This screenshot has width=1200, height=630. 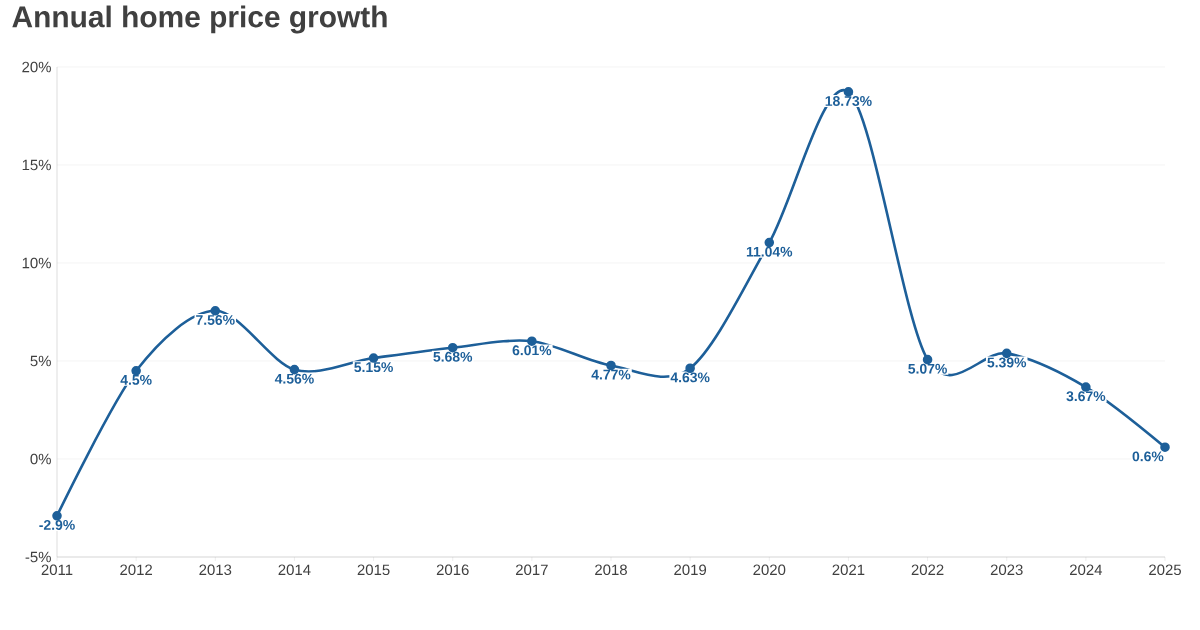 I want to click on text: 4.77%, so click(x=611, y=374).